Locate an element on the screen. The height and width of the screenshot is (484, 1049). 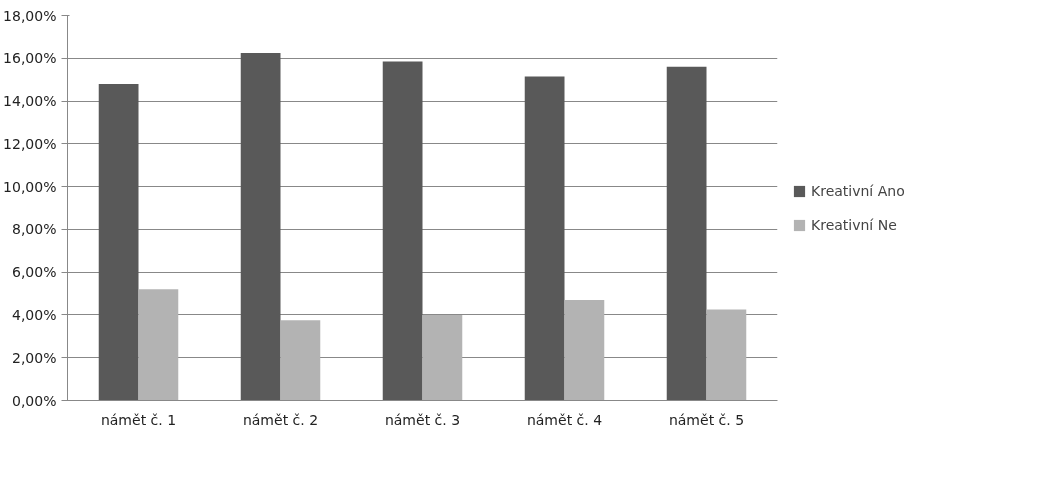
y-tick-label: 16,00% is located at coordinates (30, 58).